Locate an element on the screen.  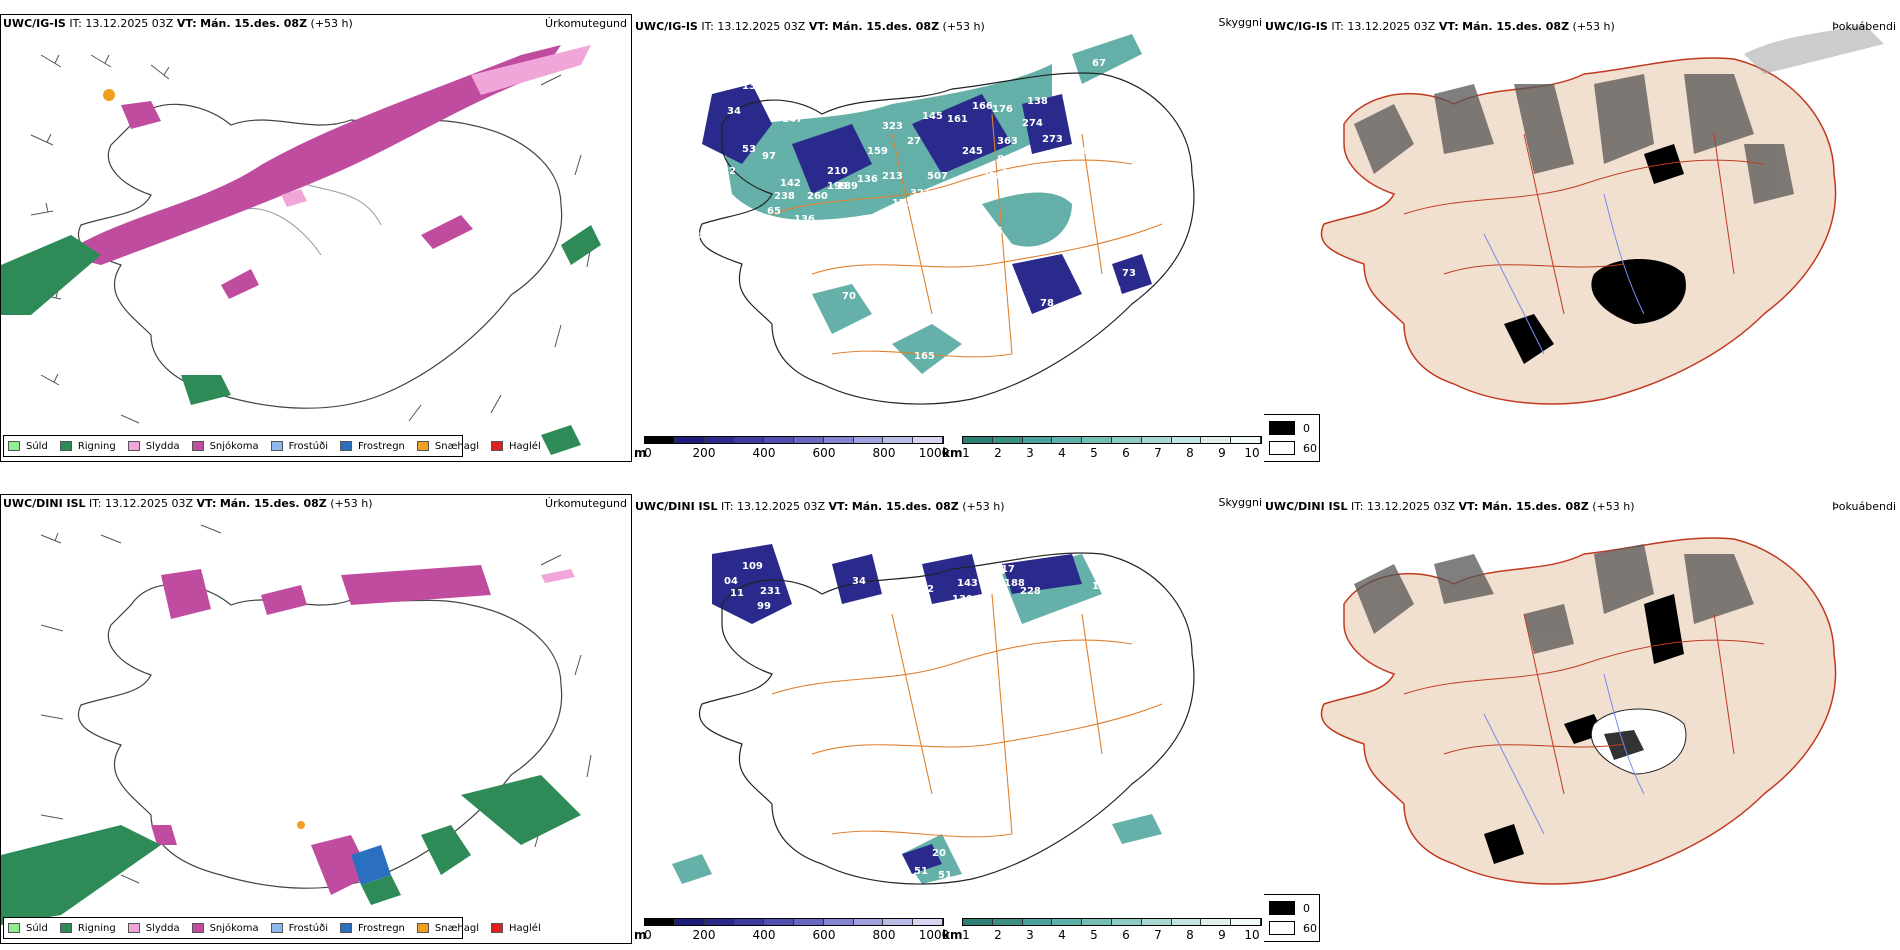
svg-text: 73 is located at coordinates (1129, 273).